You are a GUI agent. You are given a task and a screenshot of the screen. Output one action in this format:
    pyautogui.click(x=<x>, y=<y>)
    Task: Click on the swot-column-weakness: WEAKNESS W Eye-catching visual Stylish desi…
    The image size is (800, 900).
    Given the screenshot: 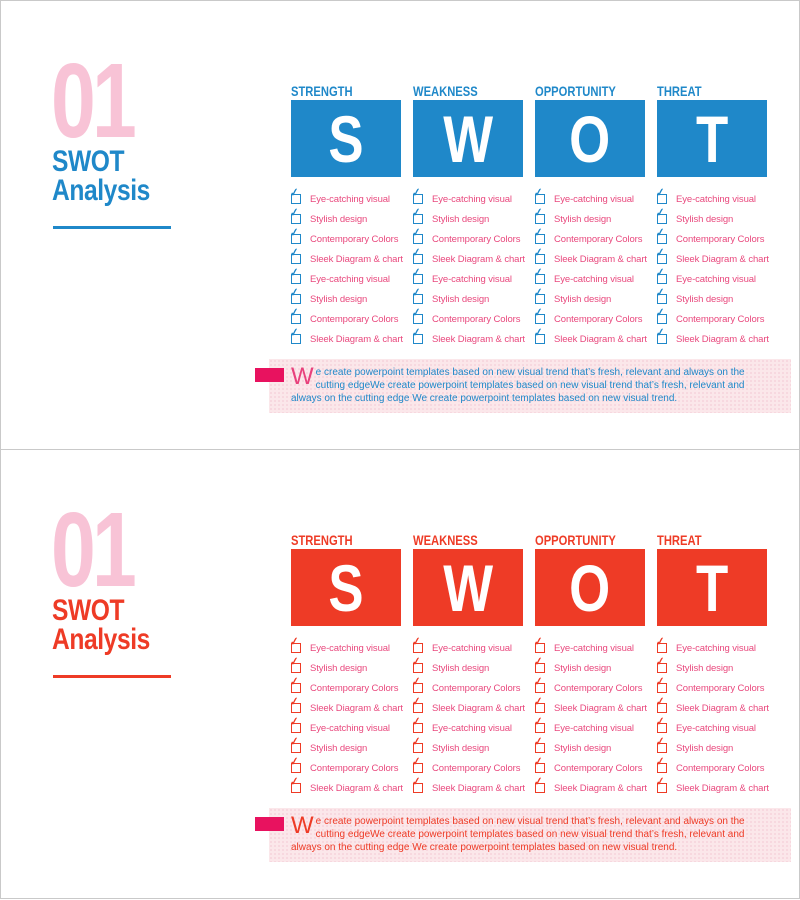 What is the action you would take?
    pyautogui.click(x=469, y=216)
    